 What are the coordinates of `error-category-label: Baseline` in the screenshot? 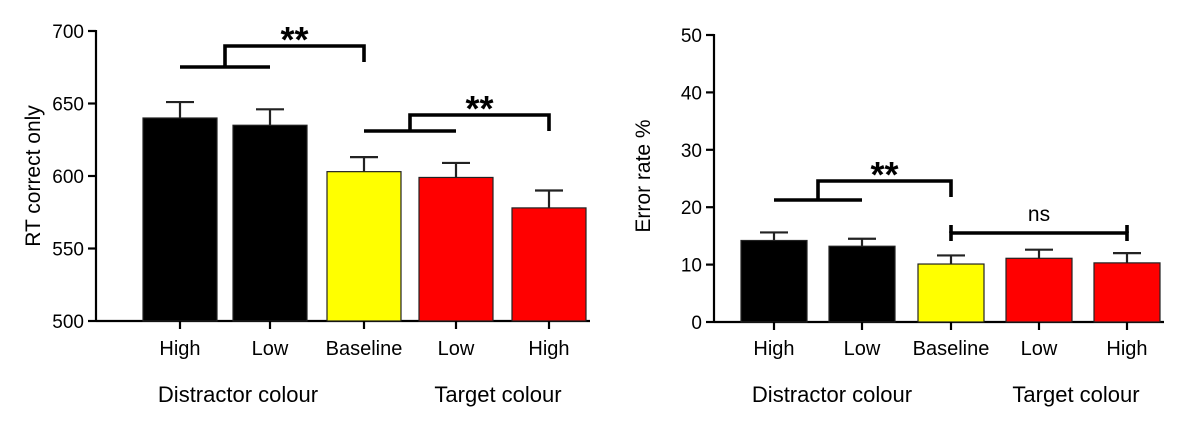 It's located at (951, 349).